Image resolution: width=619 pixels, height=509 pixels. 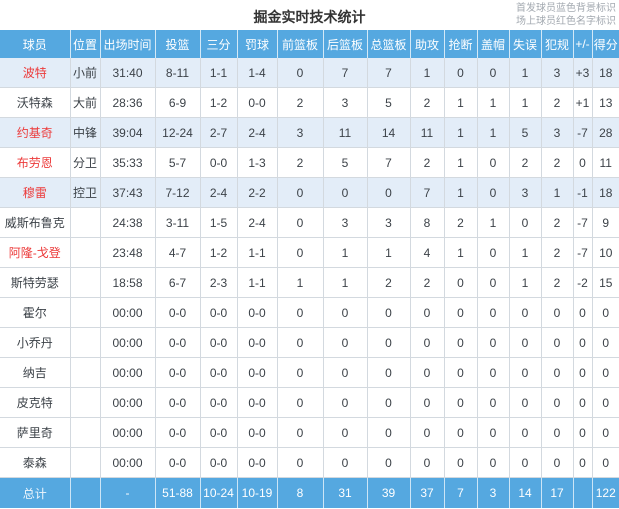 What do you see at coordinates (127, 462) in the screenshot?
I see `stat-cell: 00:00` at bounding box center [127, 462].